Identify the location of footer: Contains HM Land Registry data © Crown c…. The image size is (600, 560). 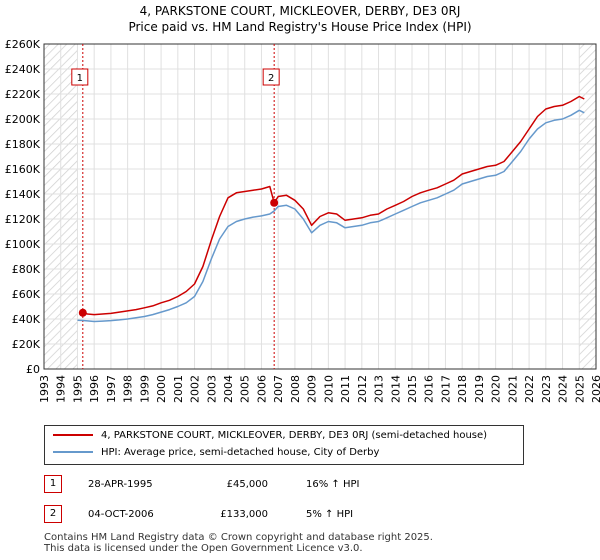
(238, 543).